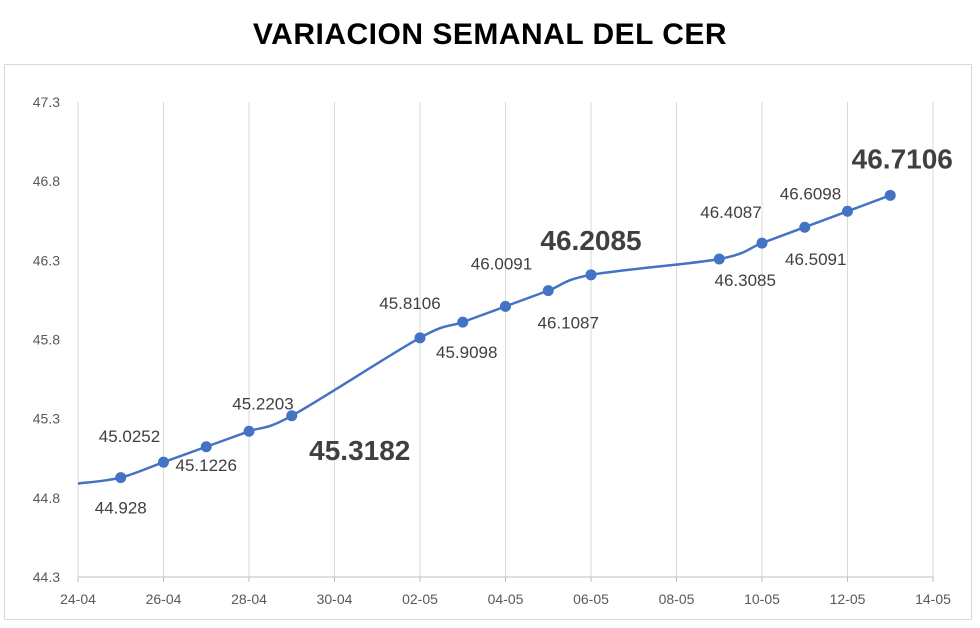 The image size is (980, 628). I want to click on data-label: 45.1226, so click(206, 465).